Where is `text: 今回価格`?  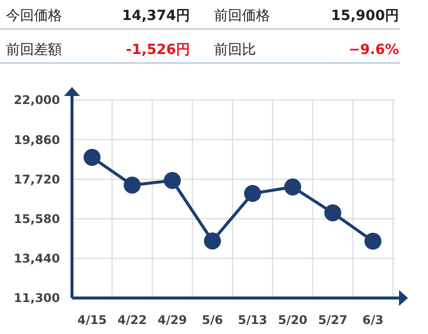 text: 今回価格 is located at coordinates (34, 16).